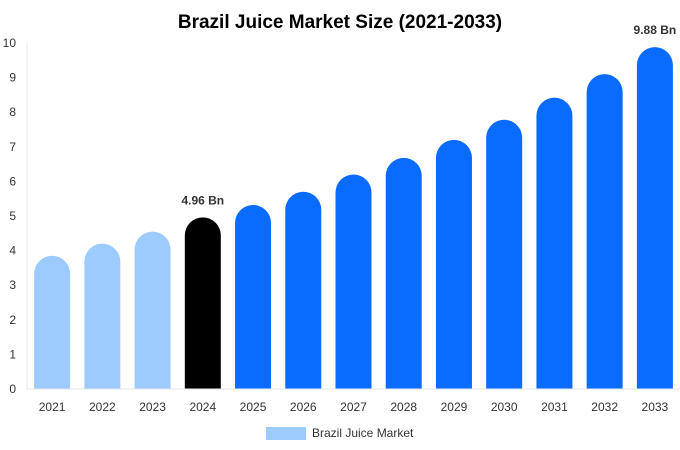 The image size is (680, 450). Describe the element at coordinates (102, 407) in the screenshot. I see `x-tick-label: 2022` at that location.